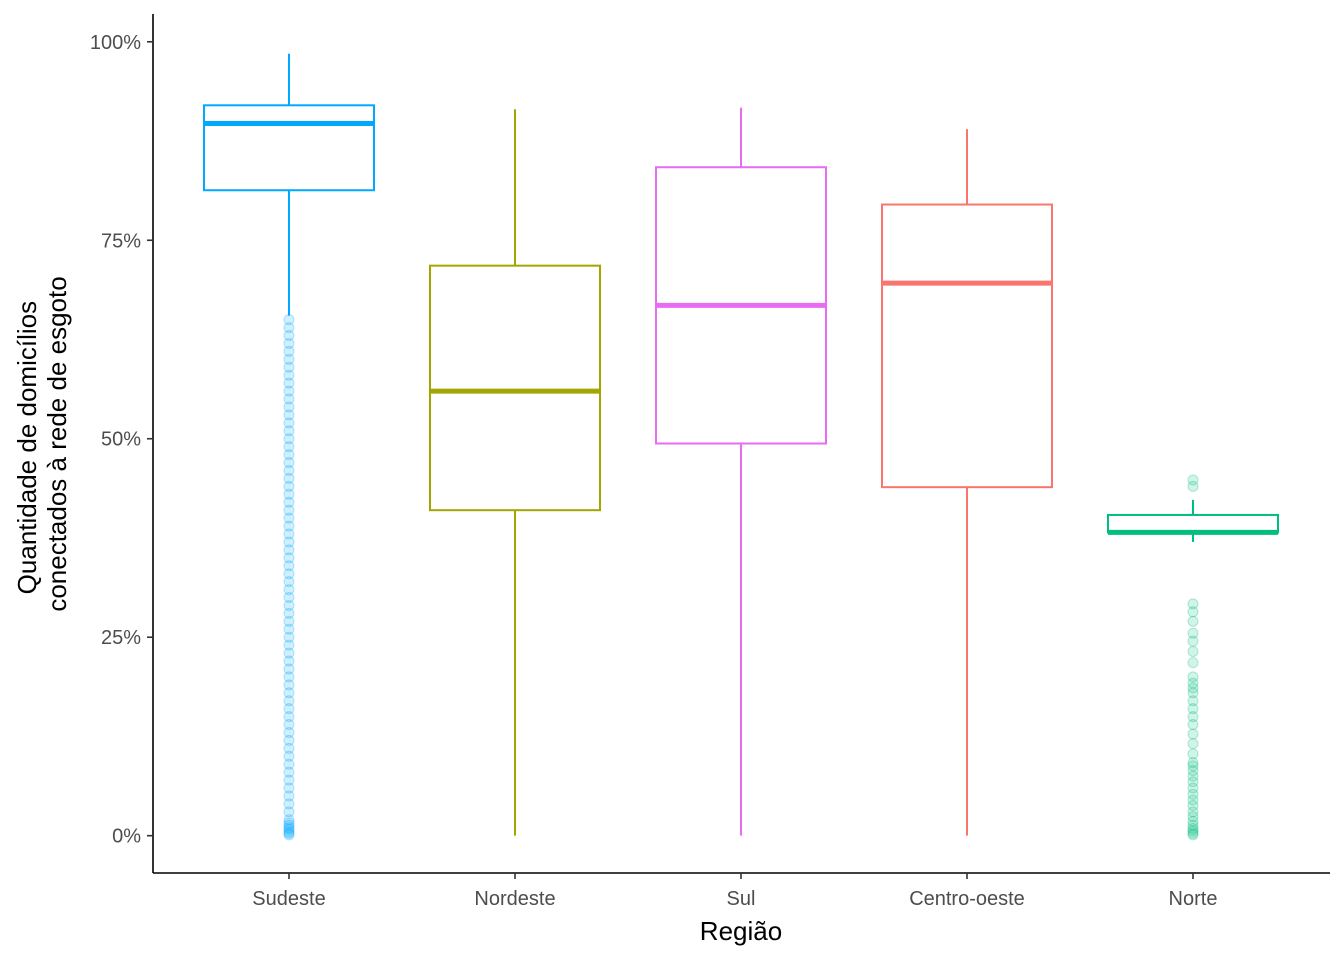 This screenshot has width=1344, height=960. Describe the element at coordinates (27, 447) in the screenshot. I see `y-axis-title-line-1: Quantidade de domicílios` at that location.